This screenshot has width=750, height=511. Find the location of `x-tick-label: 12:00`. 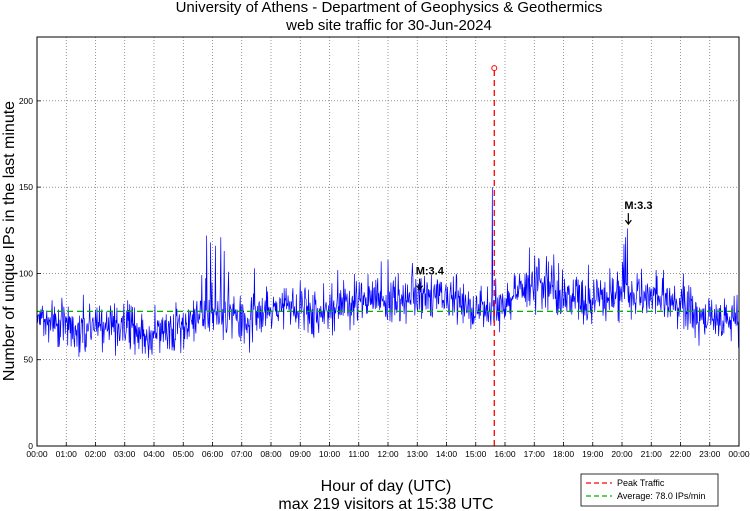

x-tick-label: 12:00 is located at coordinates (388, 454).